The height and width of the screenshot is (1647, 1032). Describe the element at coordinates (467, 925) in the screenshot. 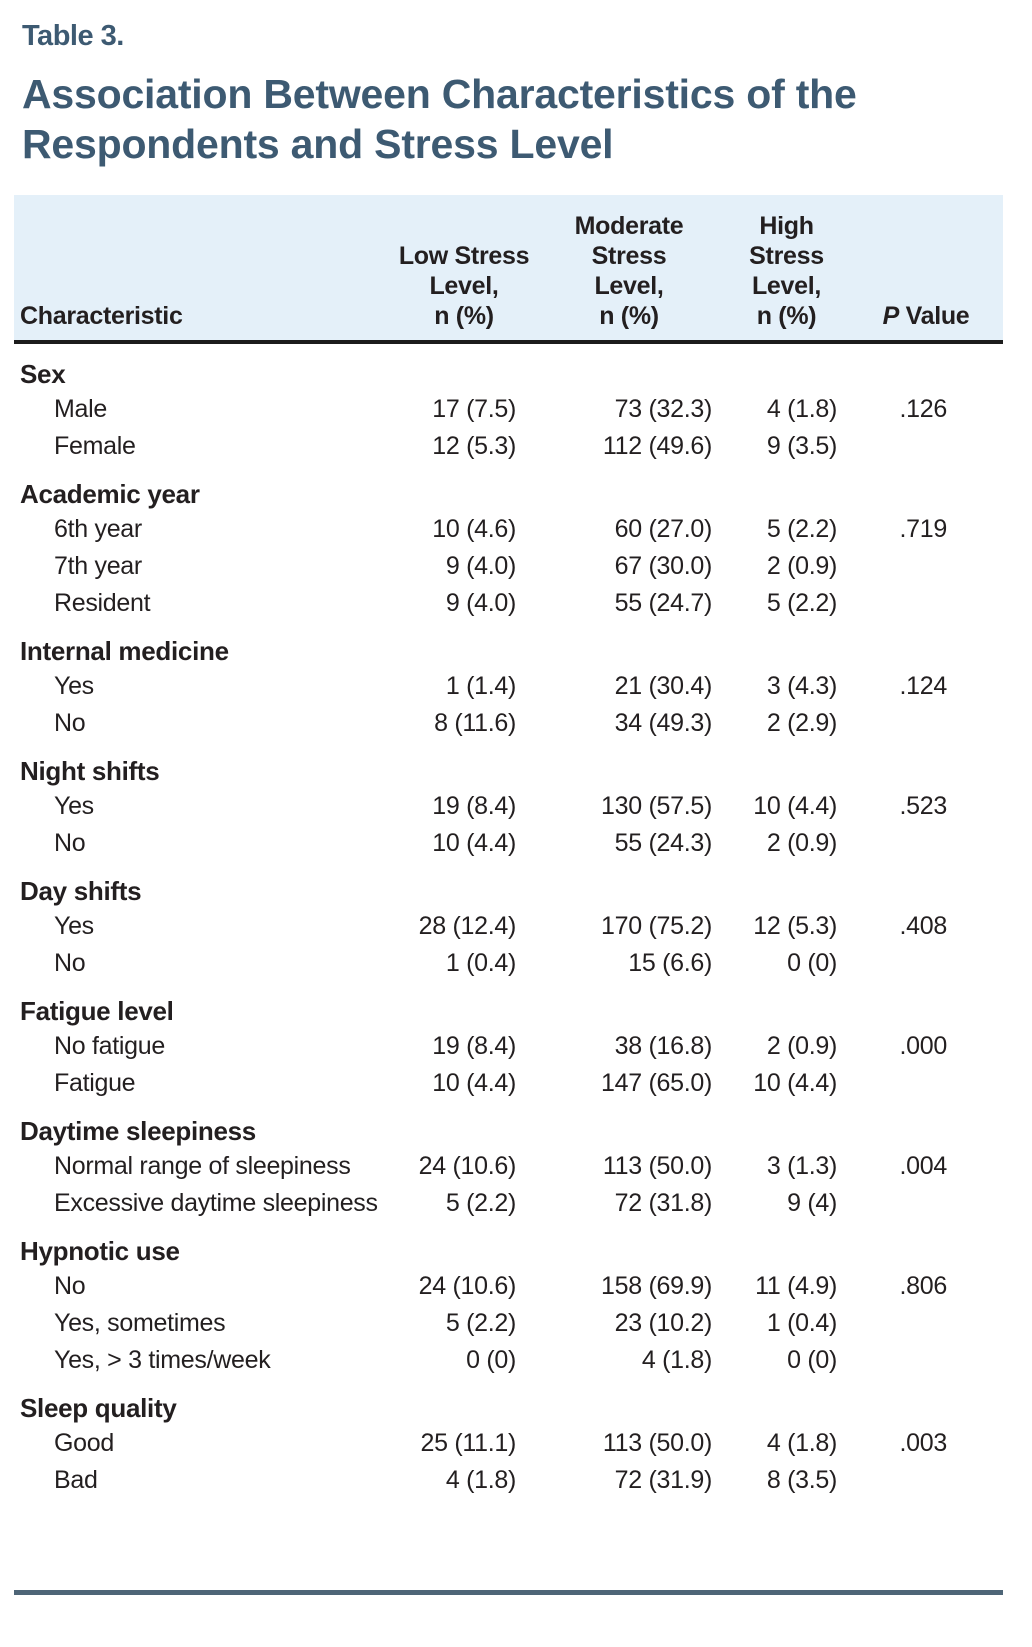

I see `cell-low-stress: 28 (12.4)` at that location.